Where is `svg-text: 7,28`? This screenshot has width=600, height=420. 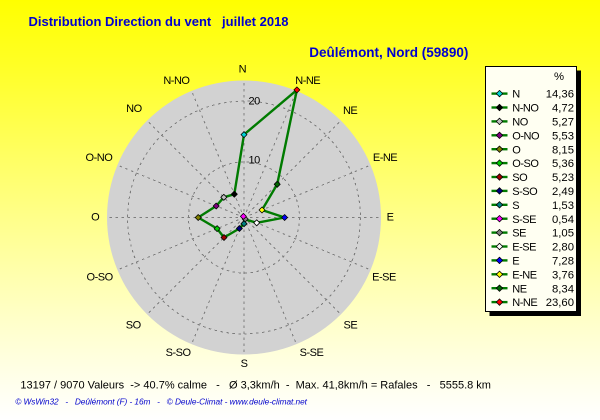
svg-text: 7,28 is located at coordinates (563, 262).